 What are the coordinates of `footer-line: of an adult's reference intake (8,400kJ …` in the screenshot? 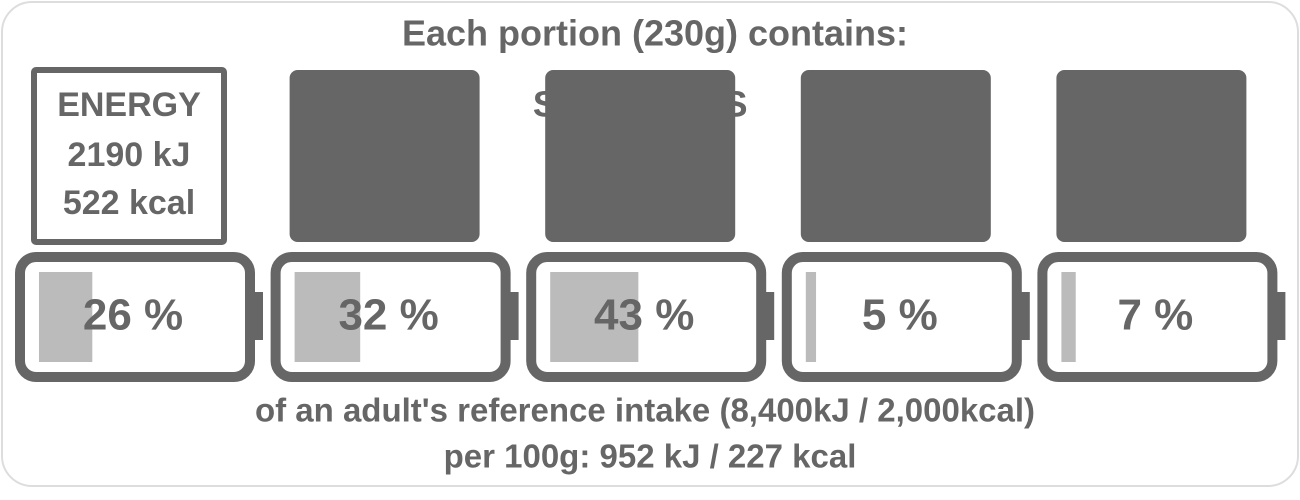 It's located at (645, 410).